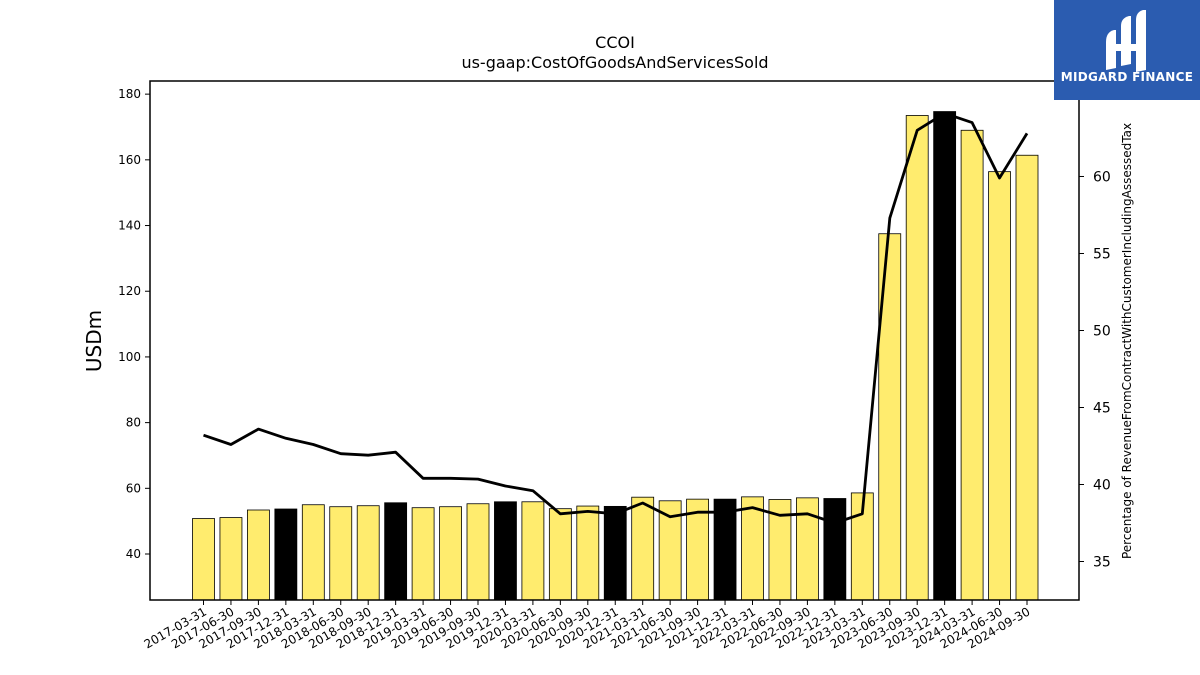 This screenshot has width=1200, height=675. Describe the element at coordinates (129, 94) in the screenshot. I see `y-tick-label: 180` at that location.